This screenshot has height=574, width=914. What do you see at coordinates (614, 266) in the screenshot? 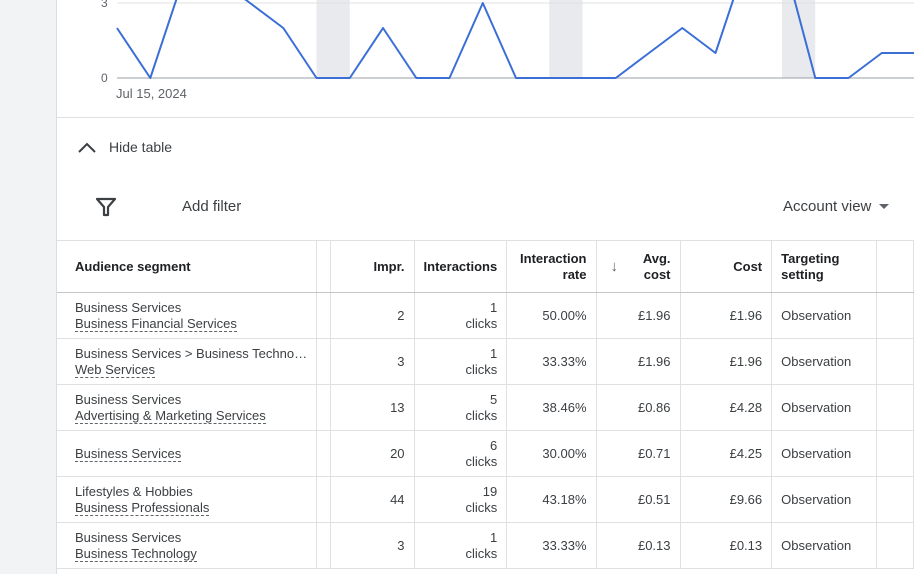
I see `sort-descending-icon: ↓` at bounding box center [614, 266].